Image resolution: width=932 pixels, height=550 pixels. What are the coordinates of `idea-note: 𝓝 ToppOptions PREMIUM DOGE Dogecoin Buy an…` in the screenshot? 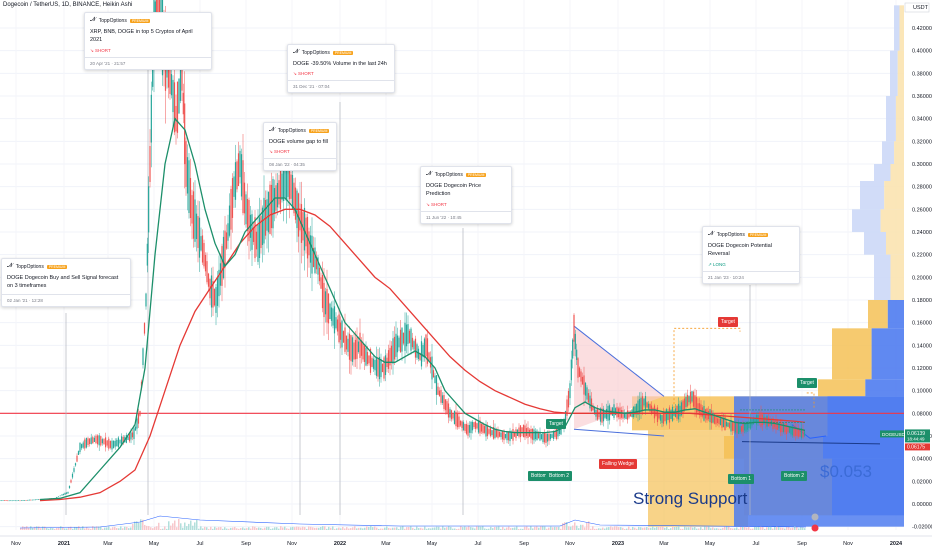 It's located at (66, 282).